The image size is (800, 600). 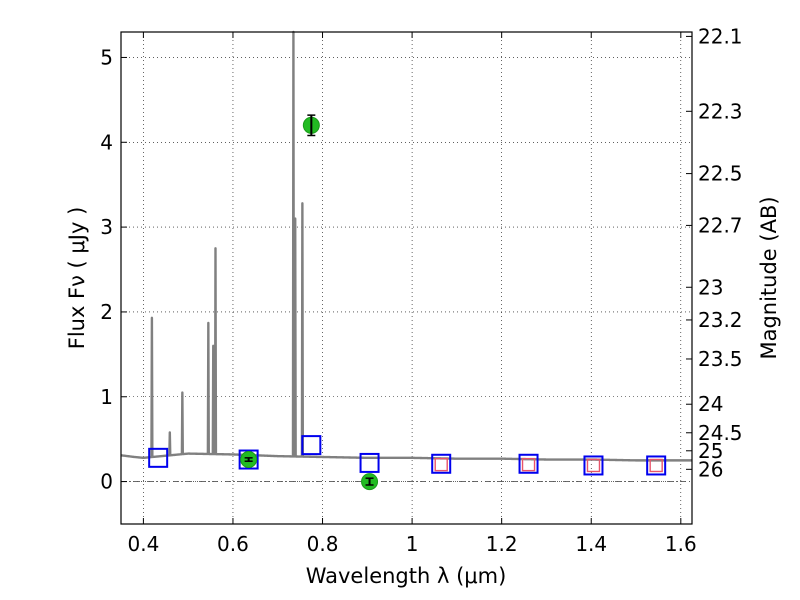 I want to click on x-tick-label: 1.6, so click(x=681, y=544).